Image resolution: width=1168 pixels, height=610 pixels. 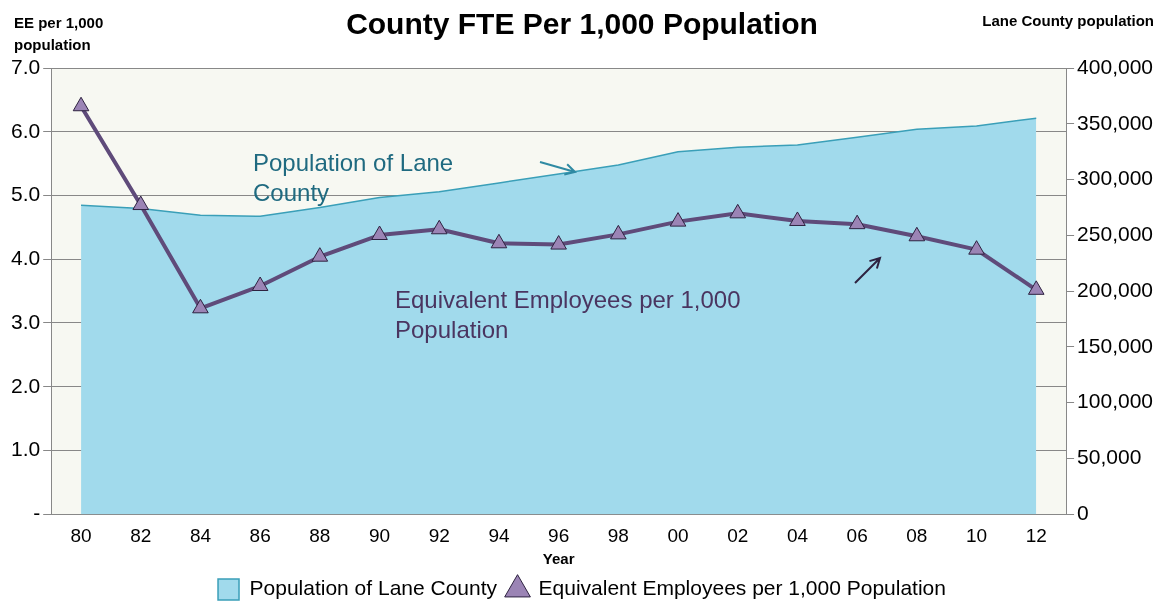 I want to click on y-tick-label: 1.0, so click(x=25, y=449).